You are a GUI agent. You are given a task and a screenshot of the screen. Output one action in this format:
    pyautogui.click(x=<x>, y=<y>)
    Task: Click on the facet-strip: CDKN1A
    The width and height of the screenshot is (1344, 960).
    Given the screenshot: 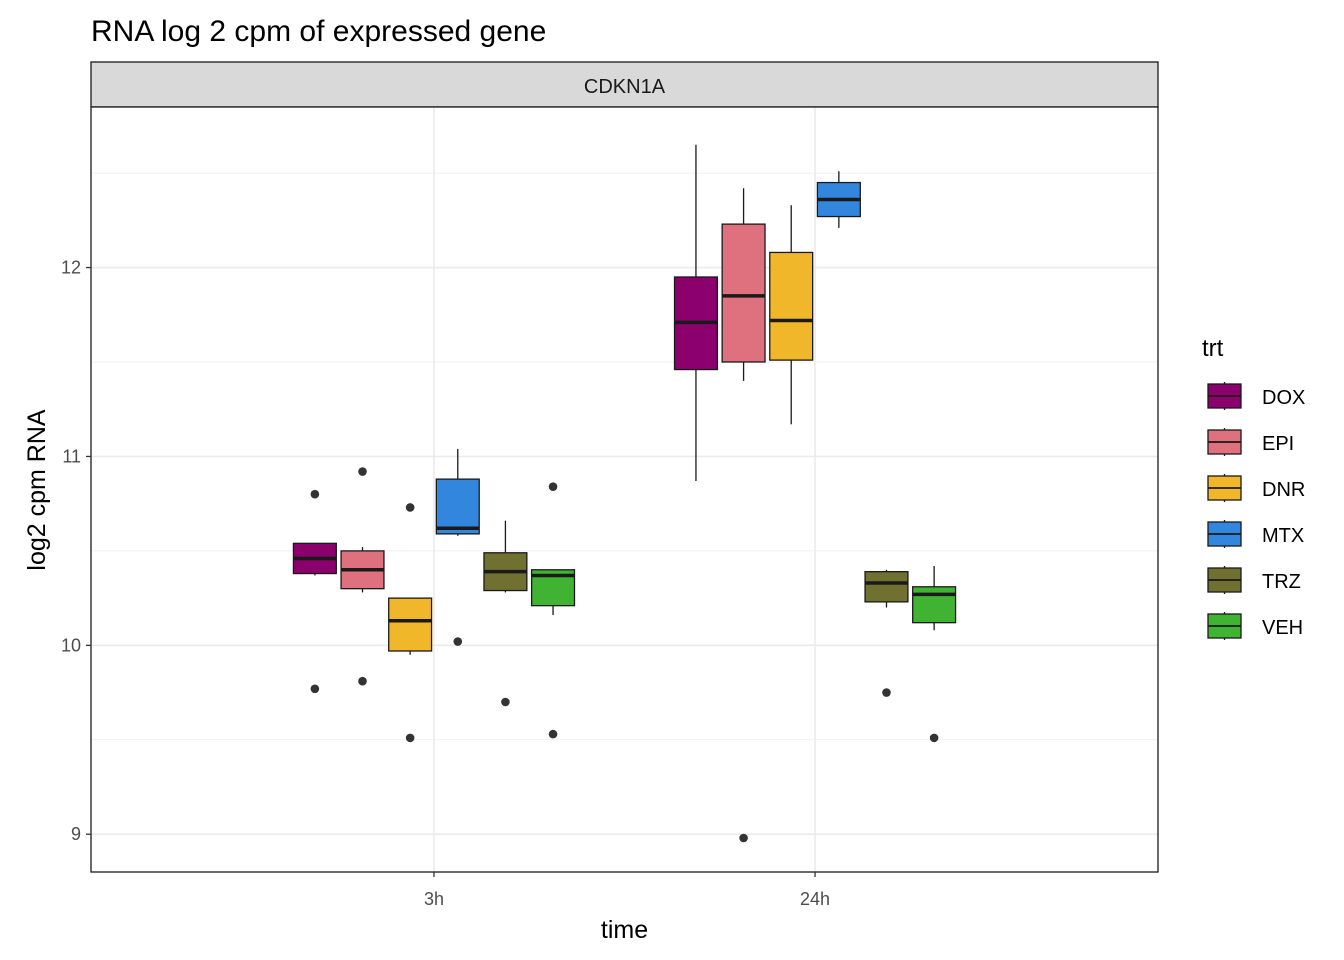 What is the action you would take?
    pyautogui.click(x=624, y=84)
    